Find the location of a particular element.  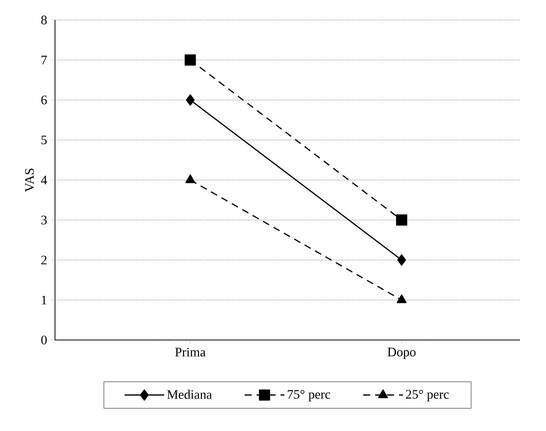

y-tick-label: 6 is located at coordinates (44, 100).